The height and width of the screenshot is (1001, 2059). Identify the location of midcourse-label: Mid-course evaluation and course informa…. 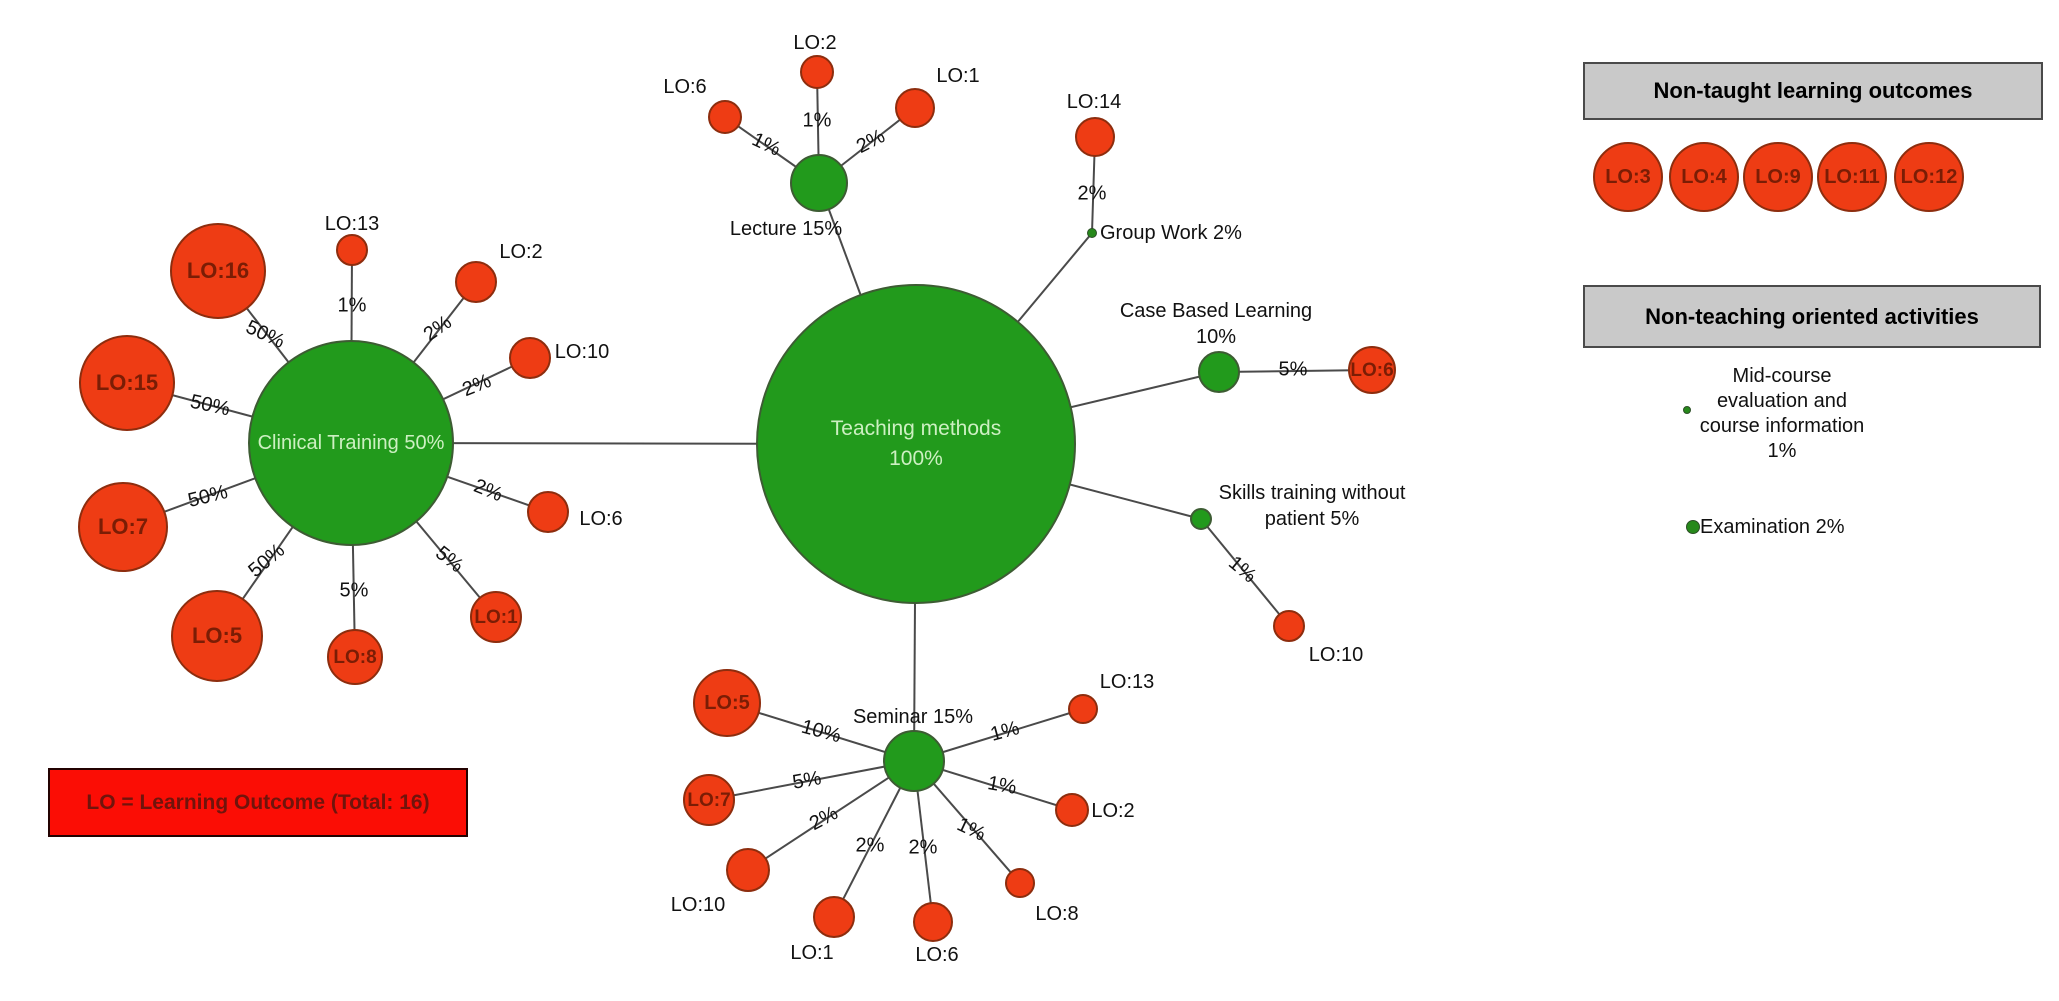
(1782, 414).